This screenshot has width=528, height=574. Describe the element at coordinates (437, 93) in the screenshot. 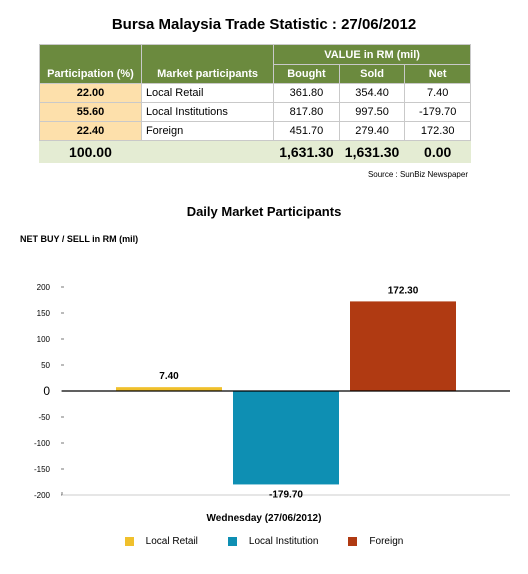

I see `net-cell: 7.40` at that location.